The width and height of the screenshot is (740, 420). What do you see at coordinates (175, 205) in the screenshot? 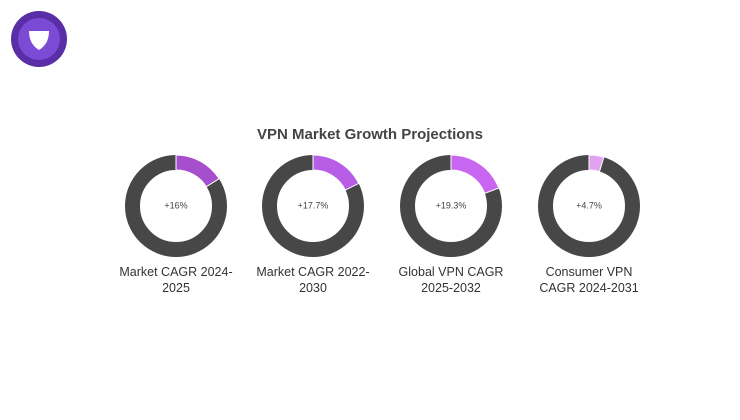
I see `value-label: +16%` at bounding box center [175, 205].